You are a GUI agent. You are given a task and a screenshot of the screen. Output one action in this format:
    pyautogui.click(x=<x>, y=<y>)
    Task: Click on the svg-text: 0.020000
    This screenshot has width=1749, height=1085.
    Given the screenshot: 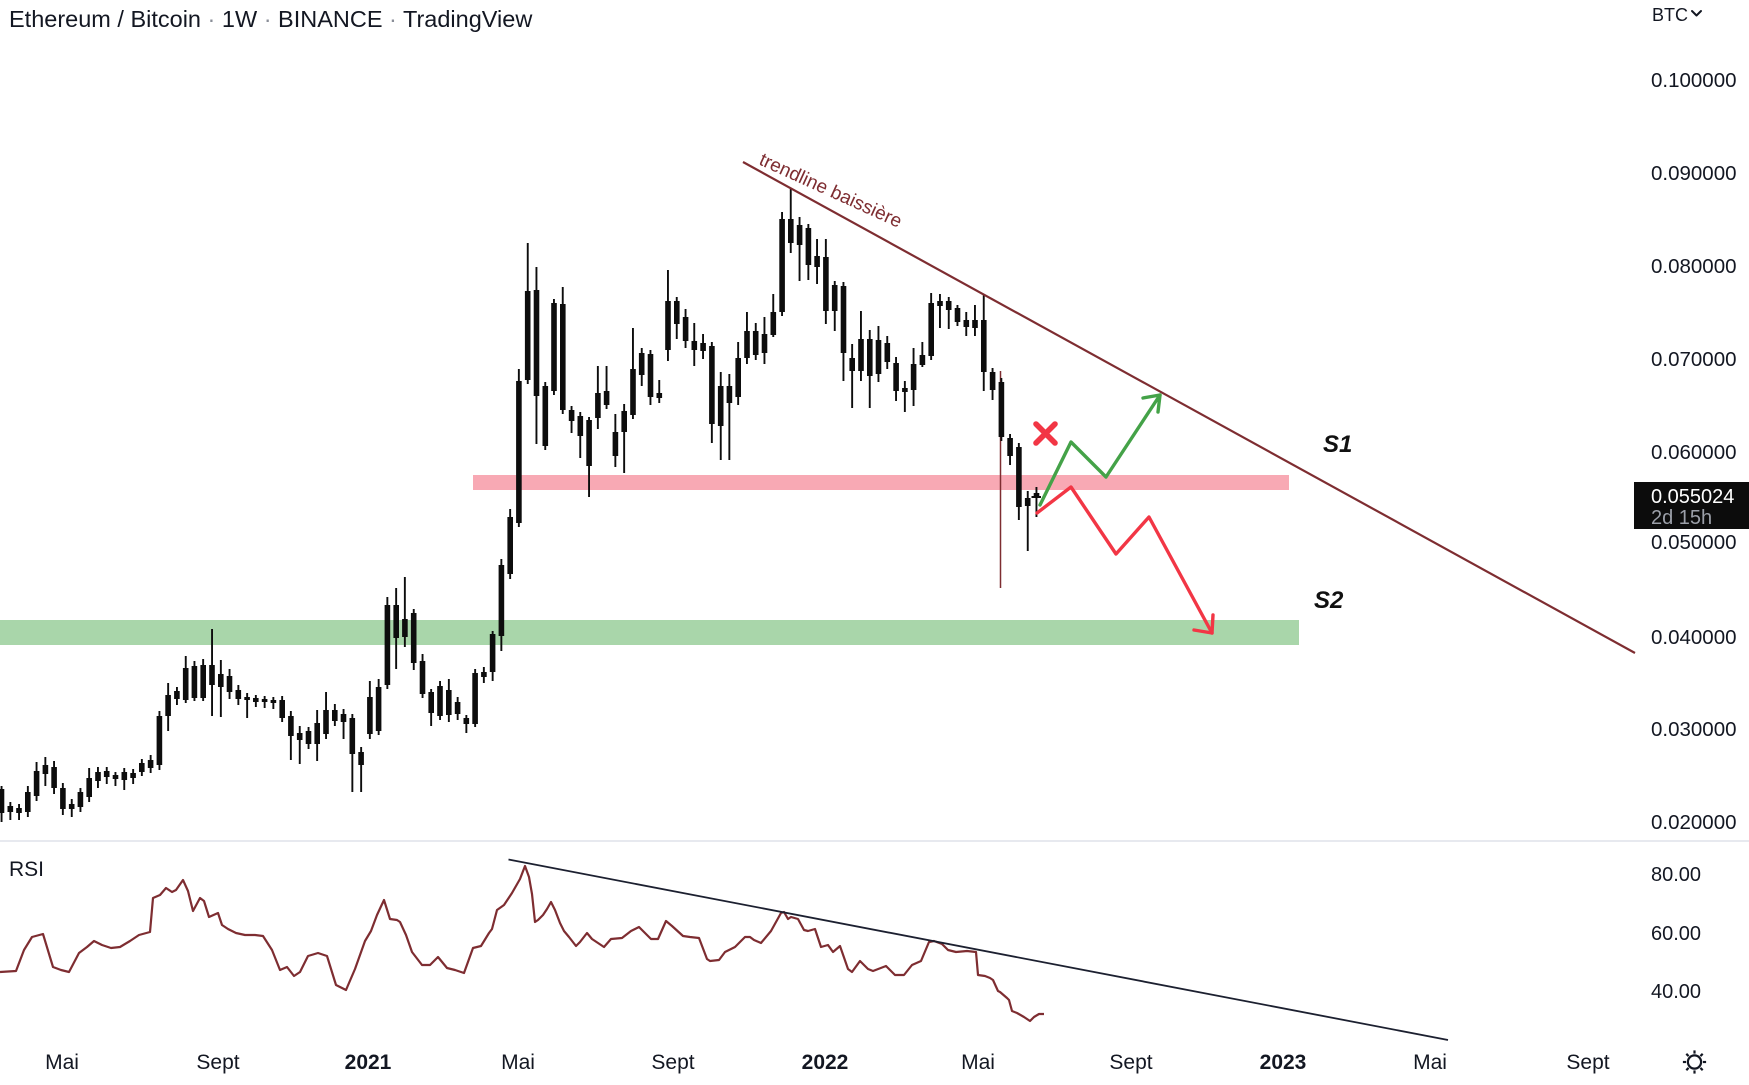 What is the action you would take?
    pyautogui.click(x=1694, y=822)
    